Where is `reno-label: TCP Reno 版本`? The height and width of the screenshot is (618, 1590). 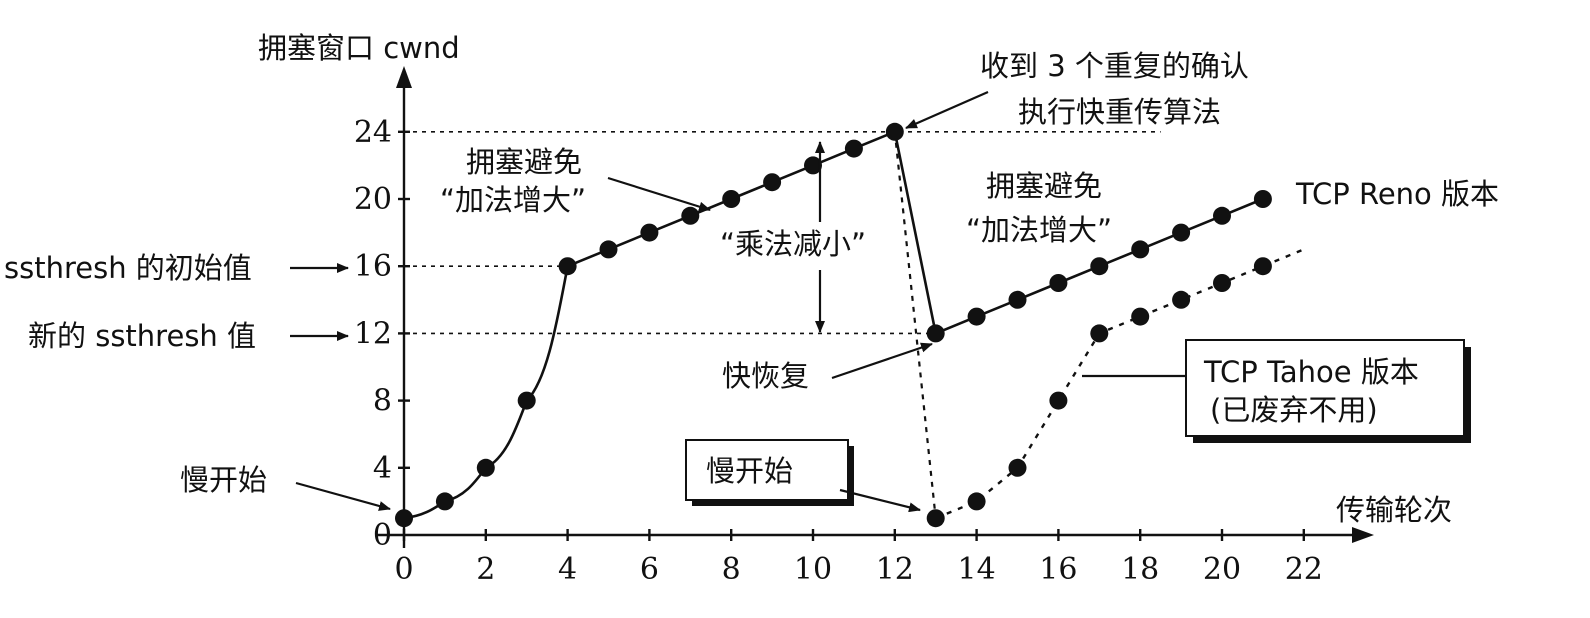 reno-label: TCP Reno 版本 is located at coordinates (1397, 194).